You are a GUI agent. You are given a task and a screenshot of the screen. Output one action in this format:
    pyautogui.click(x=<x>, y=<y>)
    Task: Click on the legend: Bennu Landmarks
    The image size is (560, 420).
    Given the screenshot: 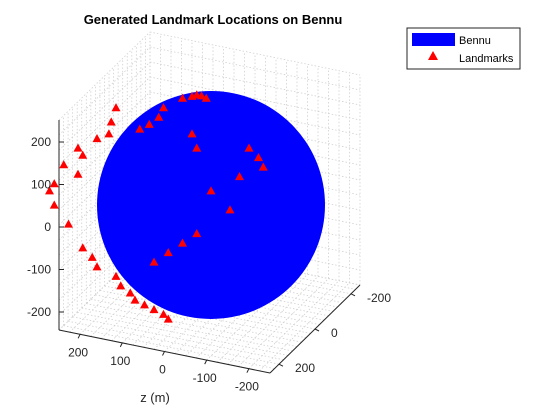 What is the action you would take?
    pyautogui.click(x=463, y=48)
    